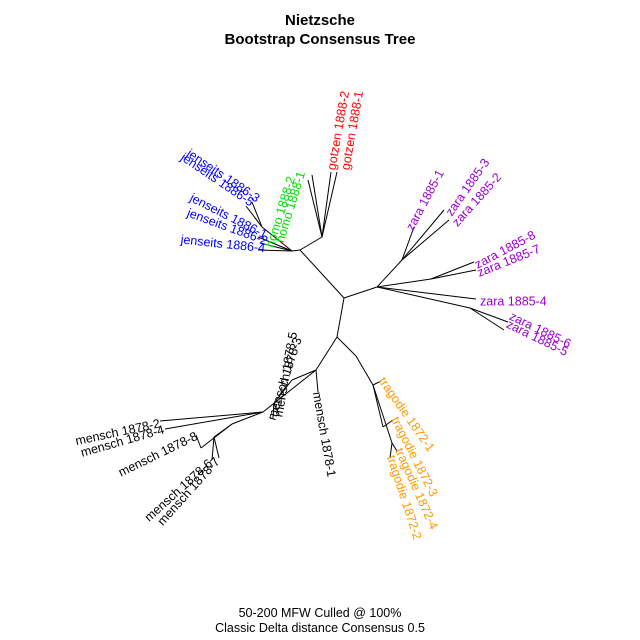  Describe the element at coordinates (425, 200) in the screenshot. I see `leaf-label-zara-1885-1: zara 1885-1` at that location.